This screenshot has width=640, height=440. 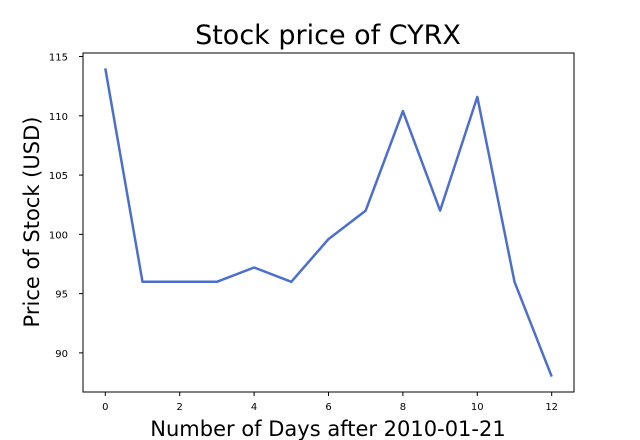 I want to click on chart-title: Stock price of CYRX, so click(x=328, y=35).